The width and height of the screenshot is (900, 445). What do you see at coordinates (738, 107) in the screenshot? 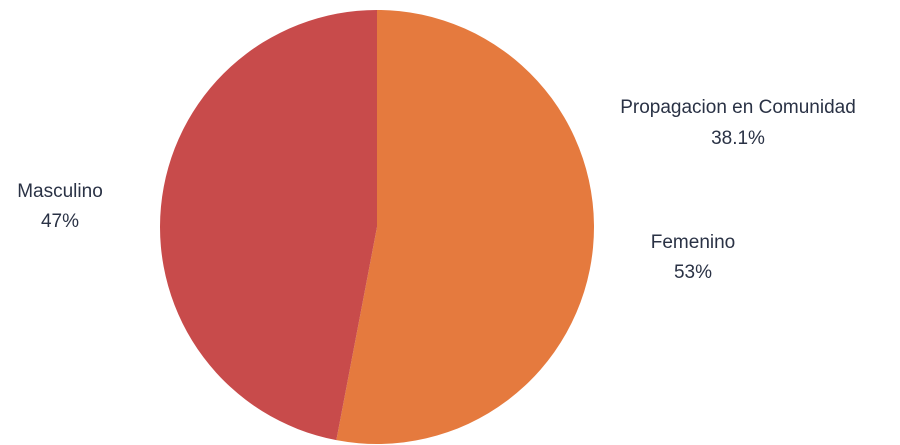
I see `annotation-label: Propagacion en Comunidad` at bounding box center [738, 107].